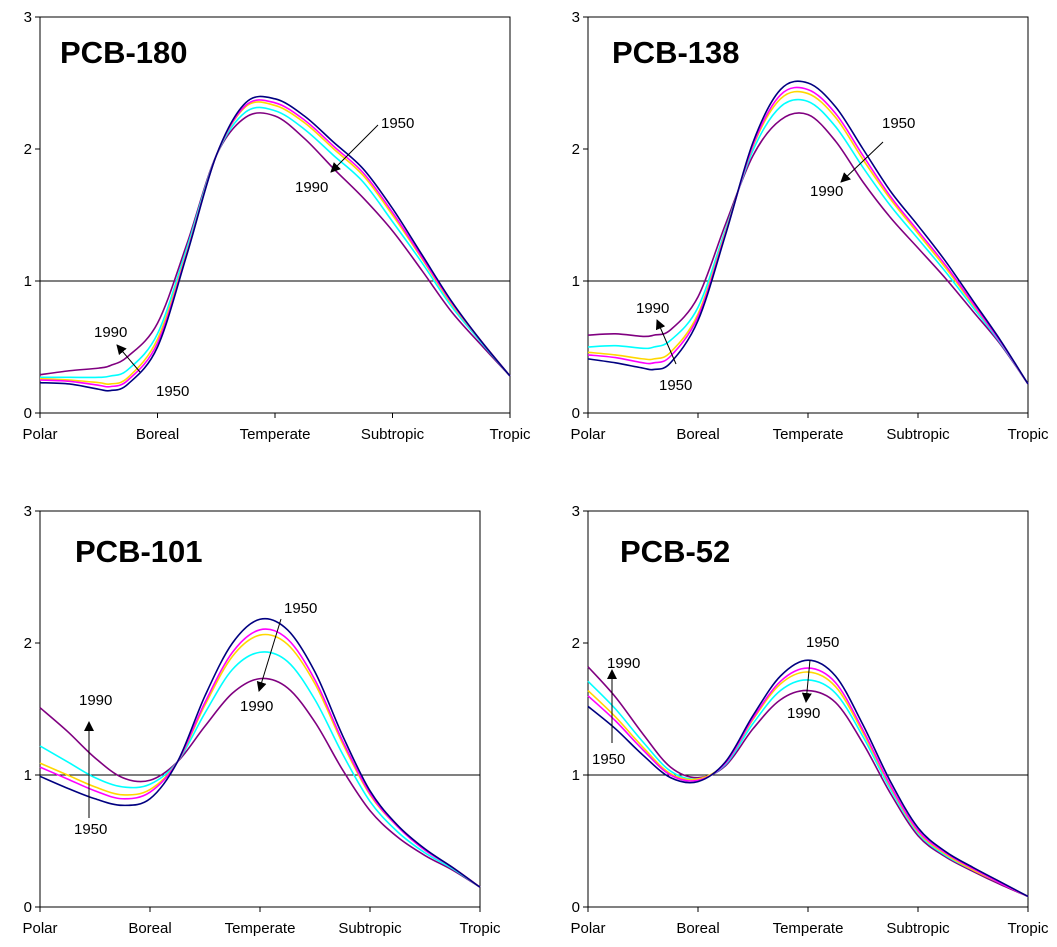  What do you see at coordinates (675, 551) in the screenshot?
I see `panel-title: PCB-52` at bounding box center [675, 551].